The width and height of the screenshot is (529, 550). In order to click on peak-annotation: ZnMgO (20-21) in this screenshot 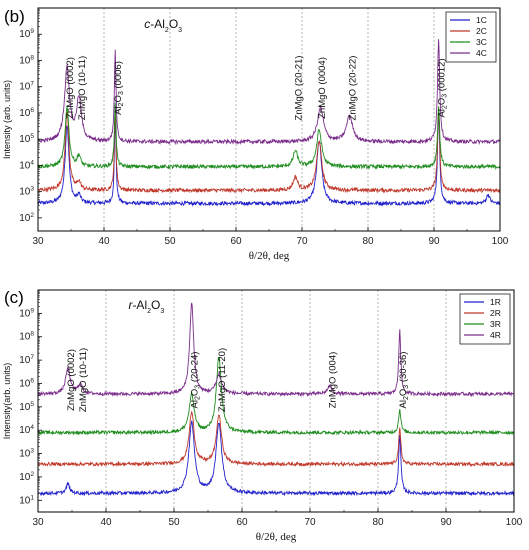, I will do `click(298, 88)`.